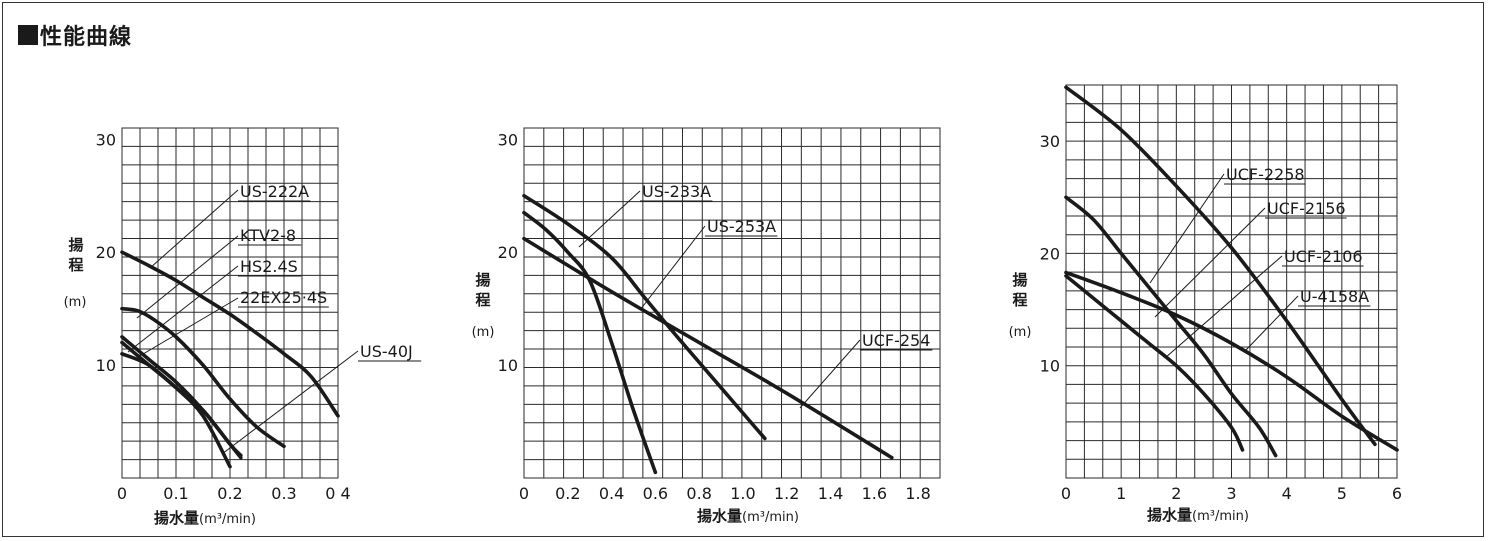  Describe the element at coordinates (1334, 296) in the screenshot. I see `series-label: U-4158A` at that location.